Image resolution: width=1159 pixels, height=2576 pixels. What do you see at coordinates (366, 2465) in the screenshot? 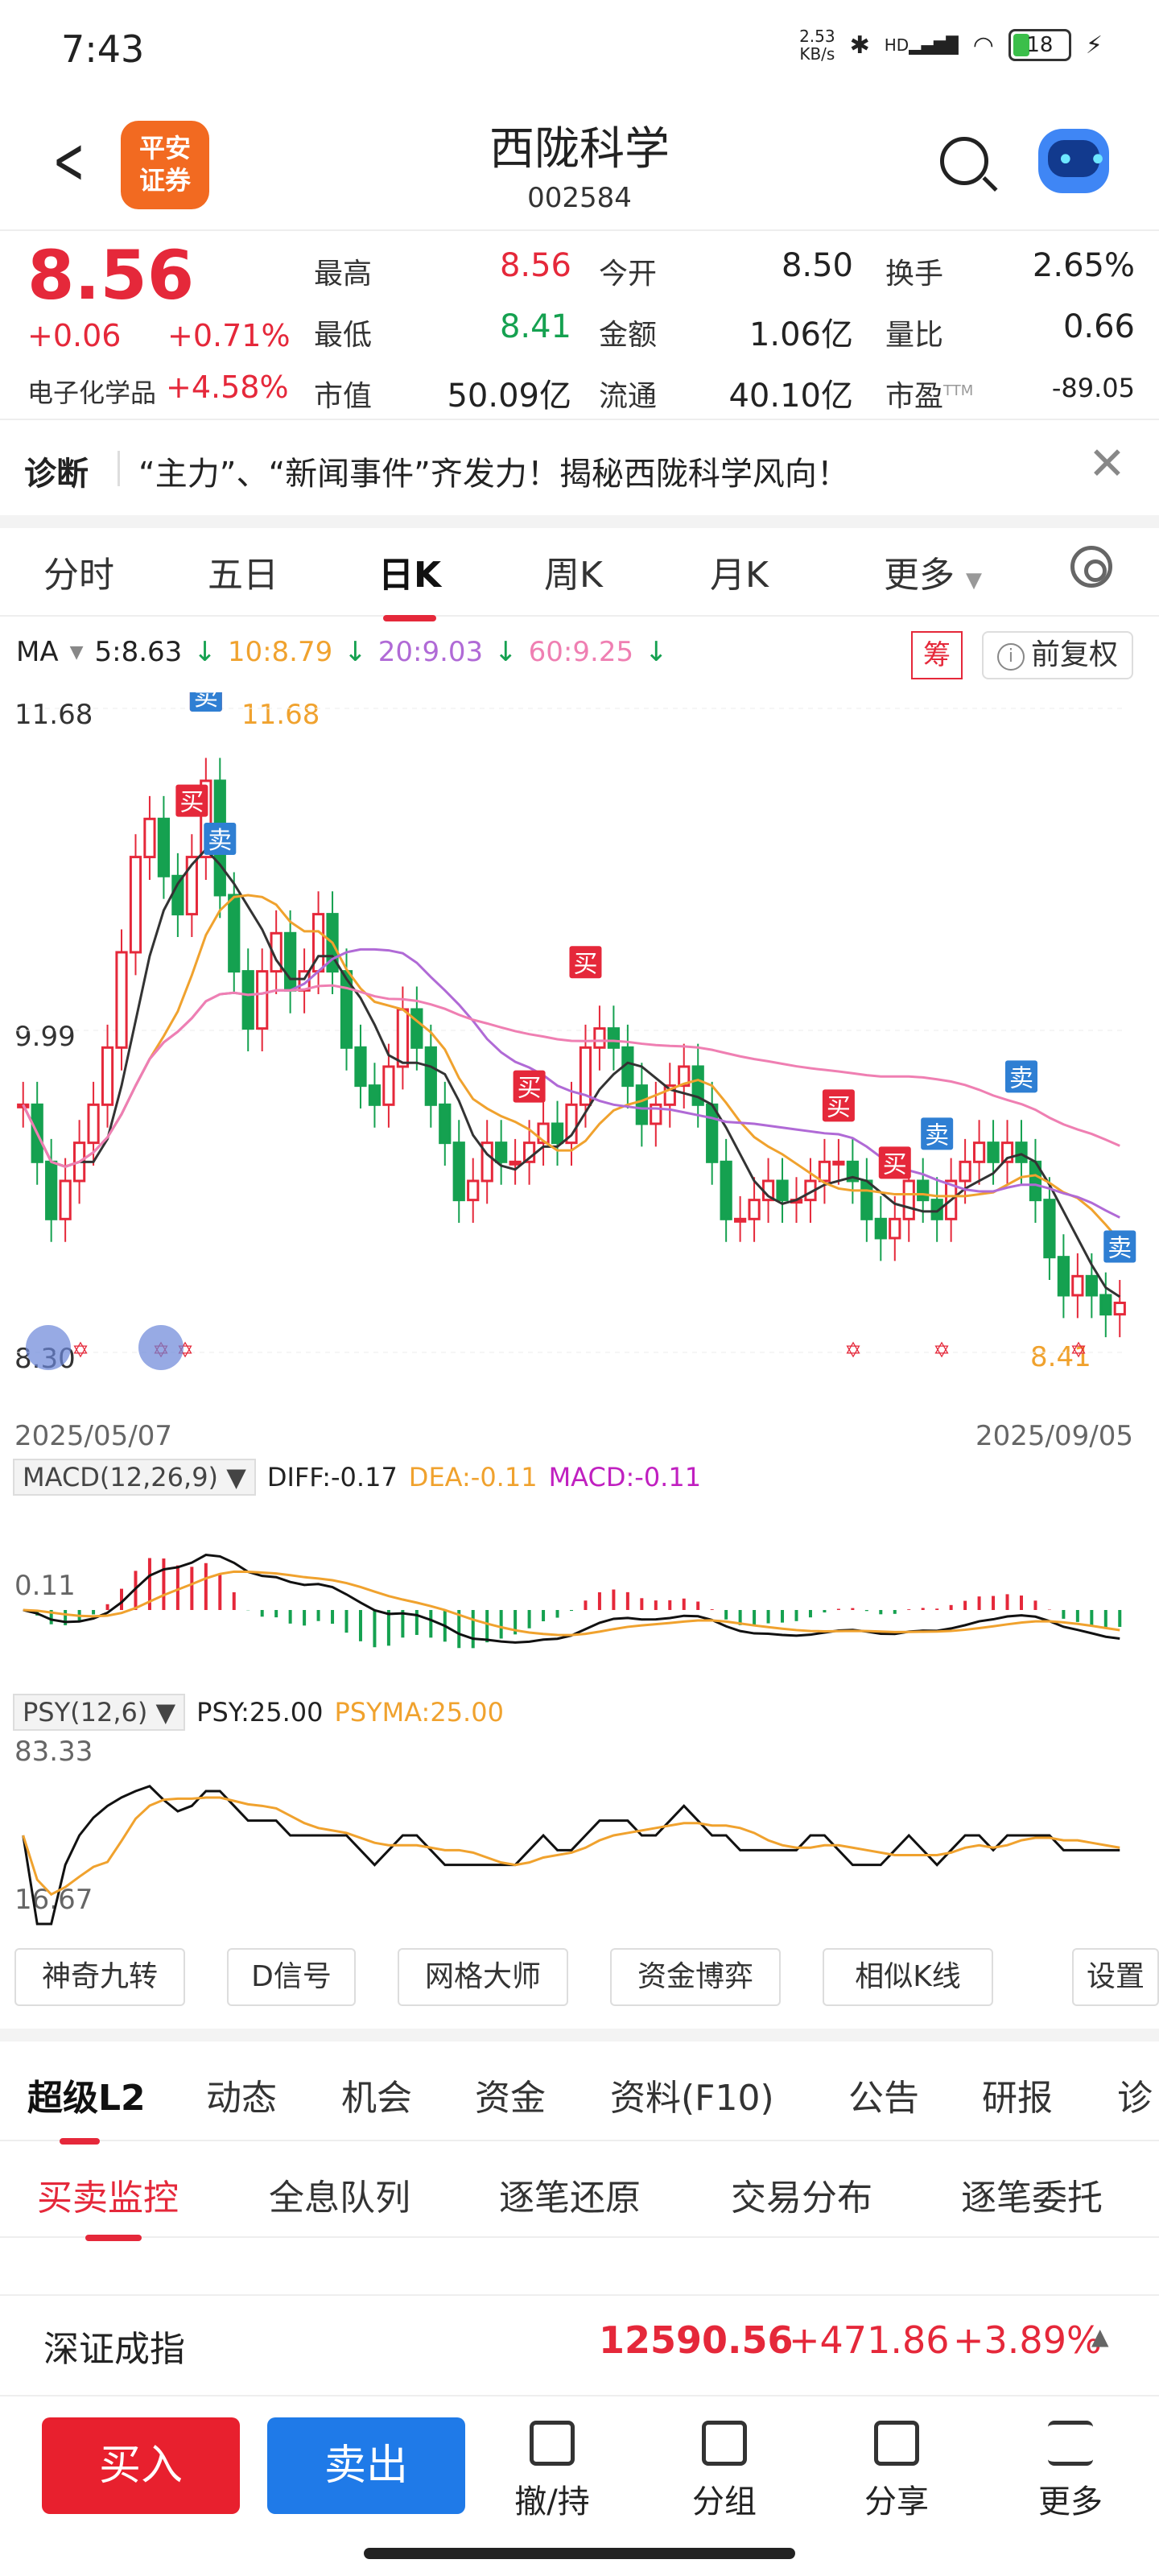
I see `sell-button: 卖出` at bounding box center [366, 2465].